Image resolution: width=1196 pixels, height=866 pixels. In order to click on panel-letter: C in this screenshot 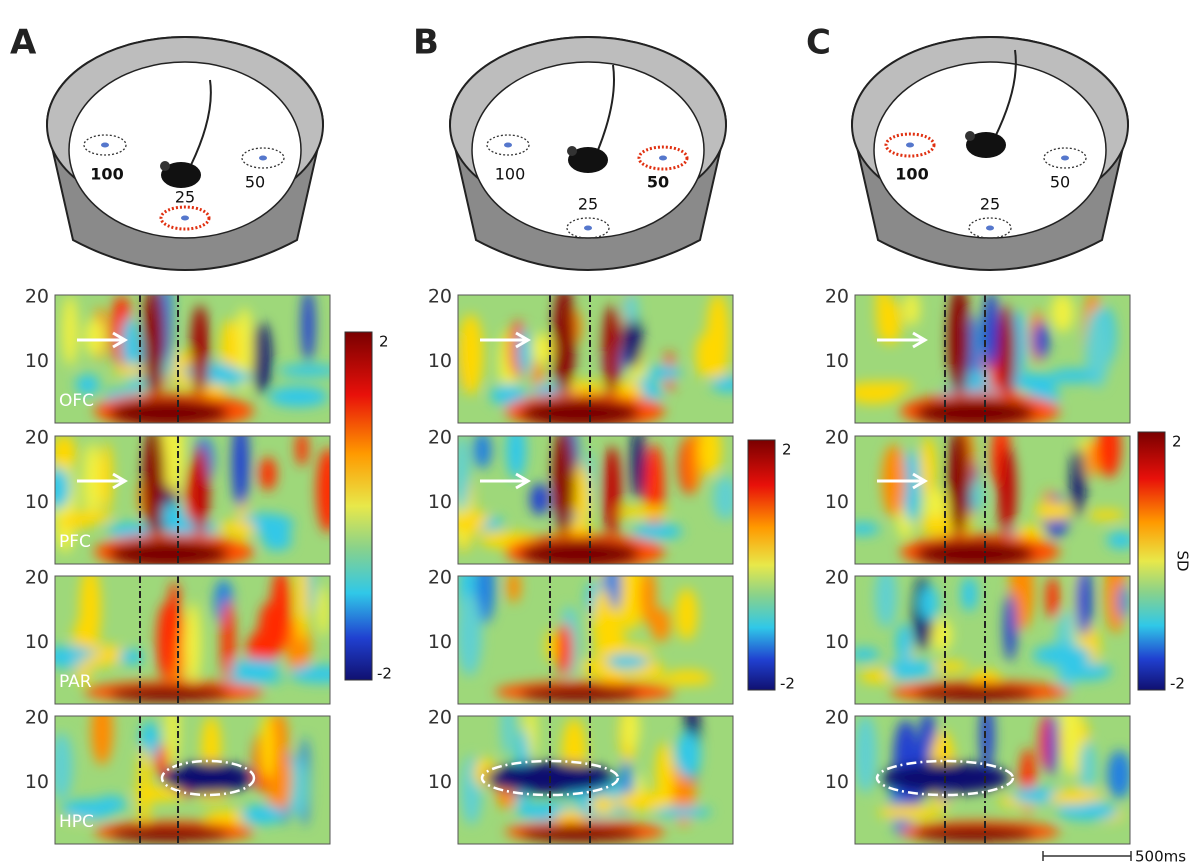, I will do `click(818, 43)`.